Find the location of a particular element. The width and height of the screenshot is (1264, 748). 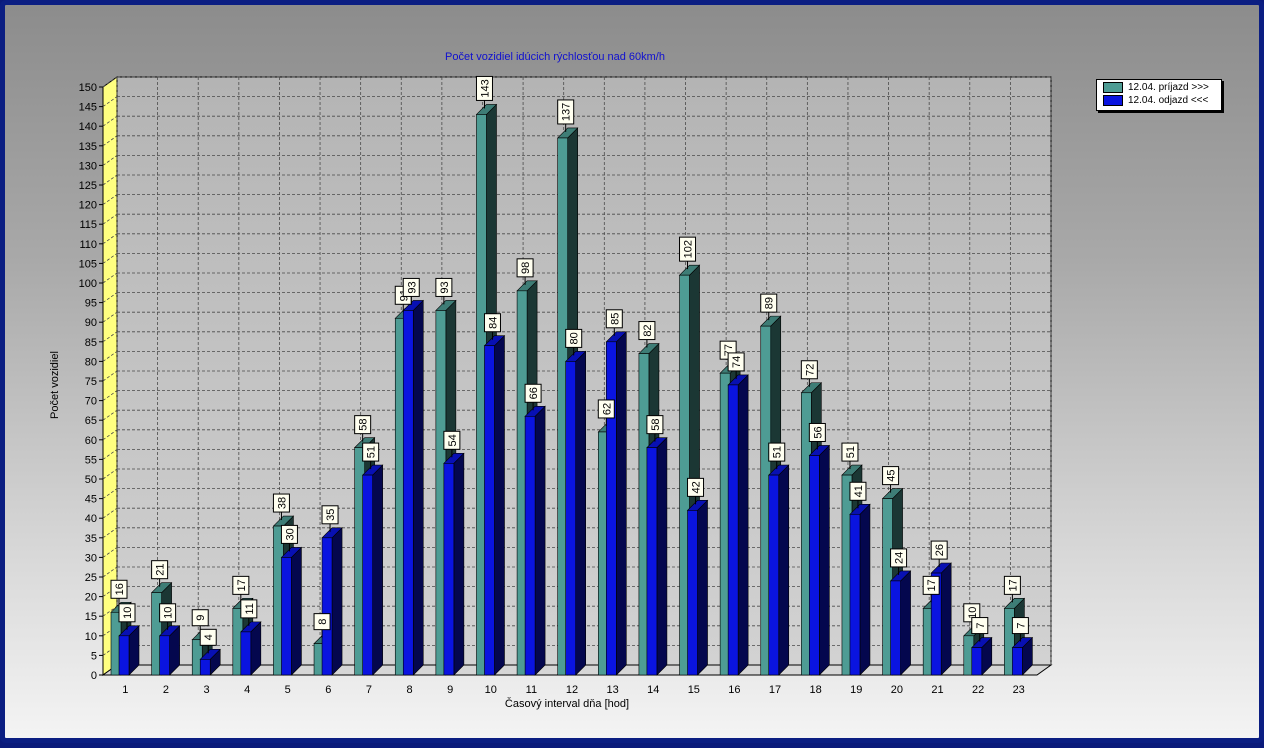

y-tick-label: 5 is located at coordinates (94, 656).